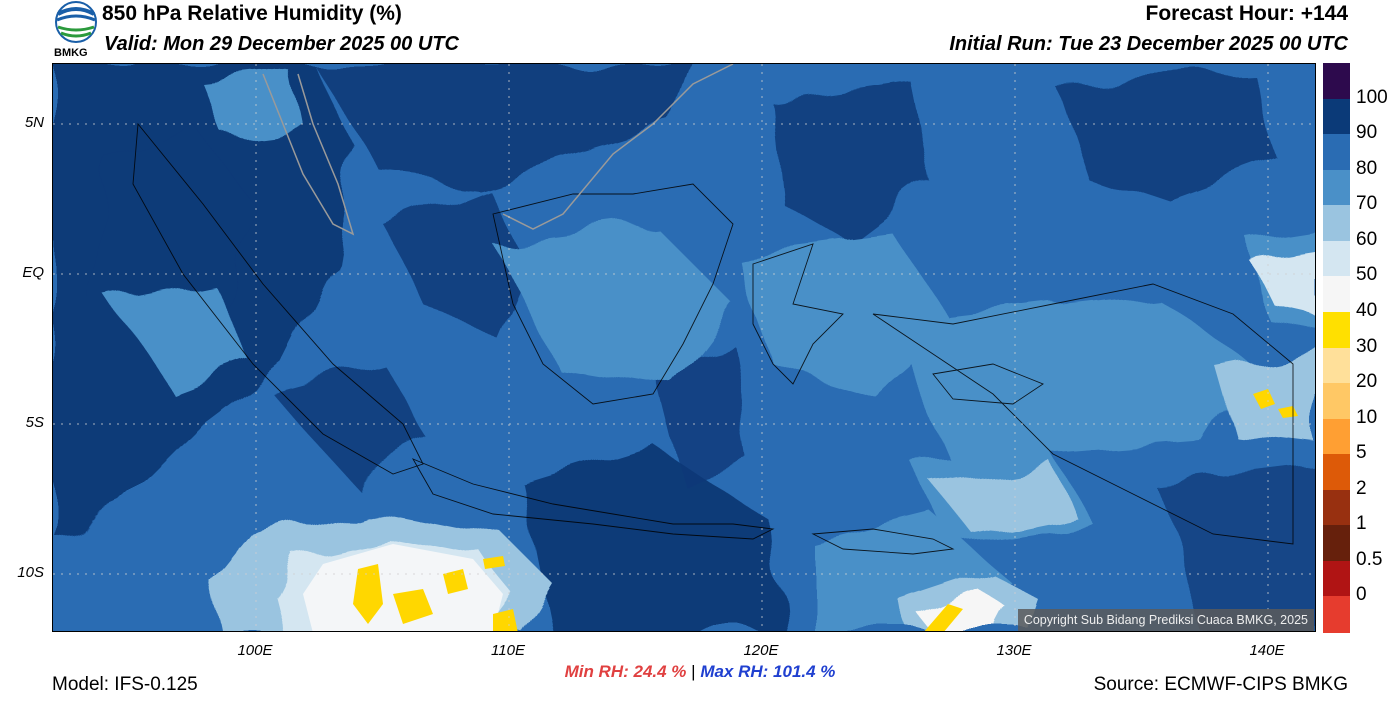 The height and width of the screenshot is (709, 1400). I want to click on map-title: 850 hPa Relative Humidity (%), so click(252, 13).